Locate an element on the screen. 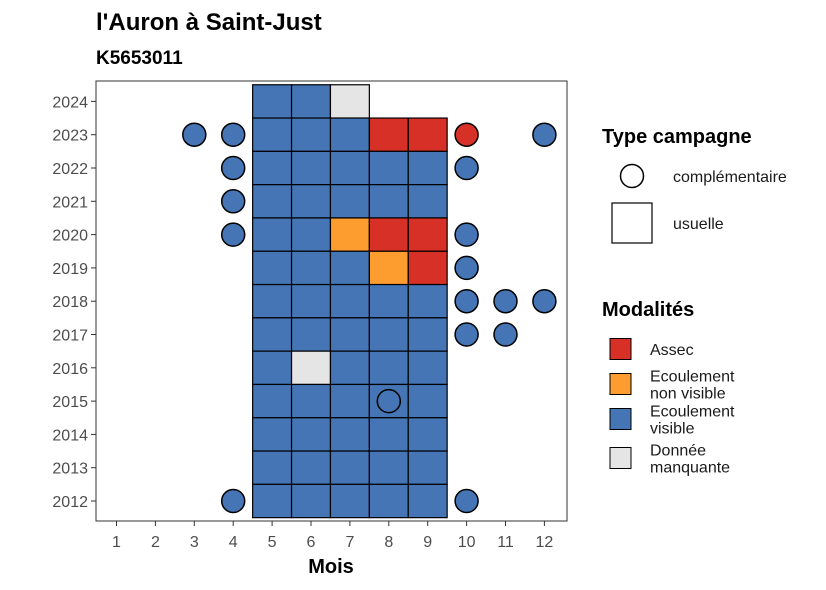  legend-mod-label-assec-0: Assec is located at coordinates (672, 350).